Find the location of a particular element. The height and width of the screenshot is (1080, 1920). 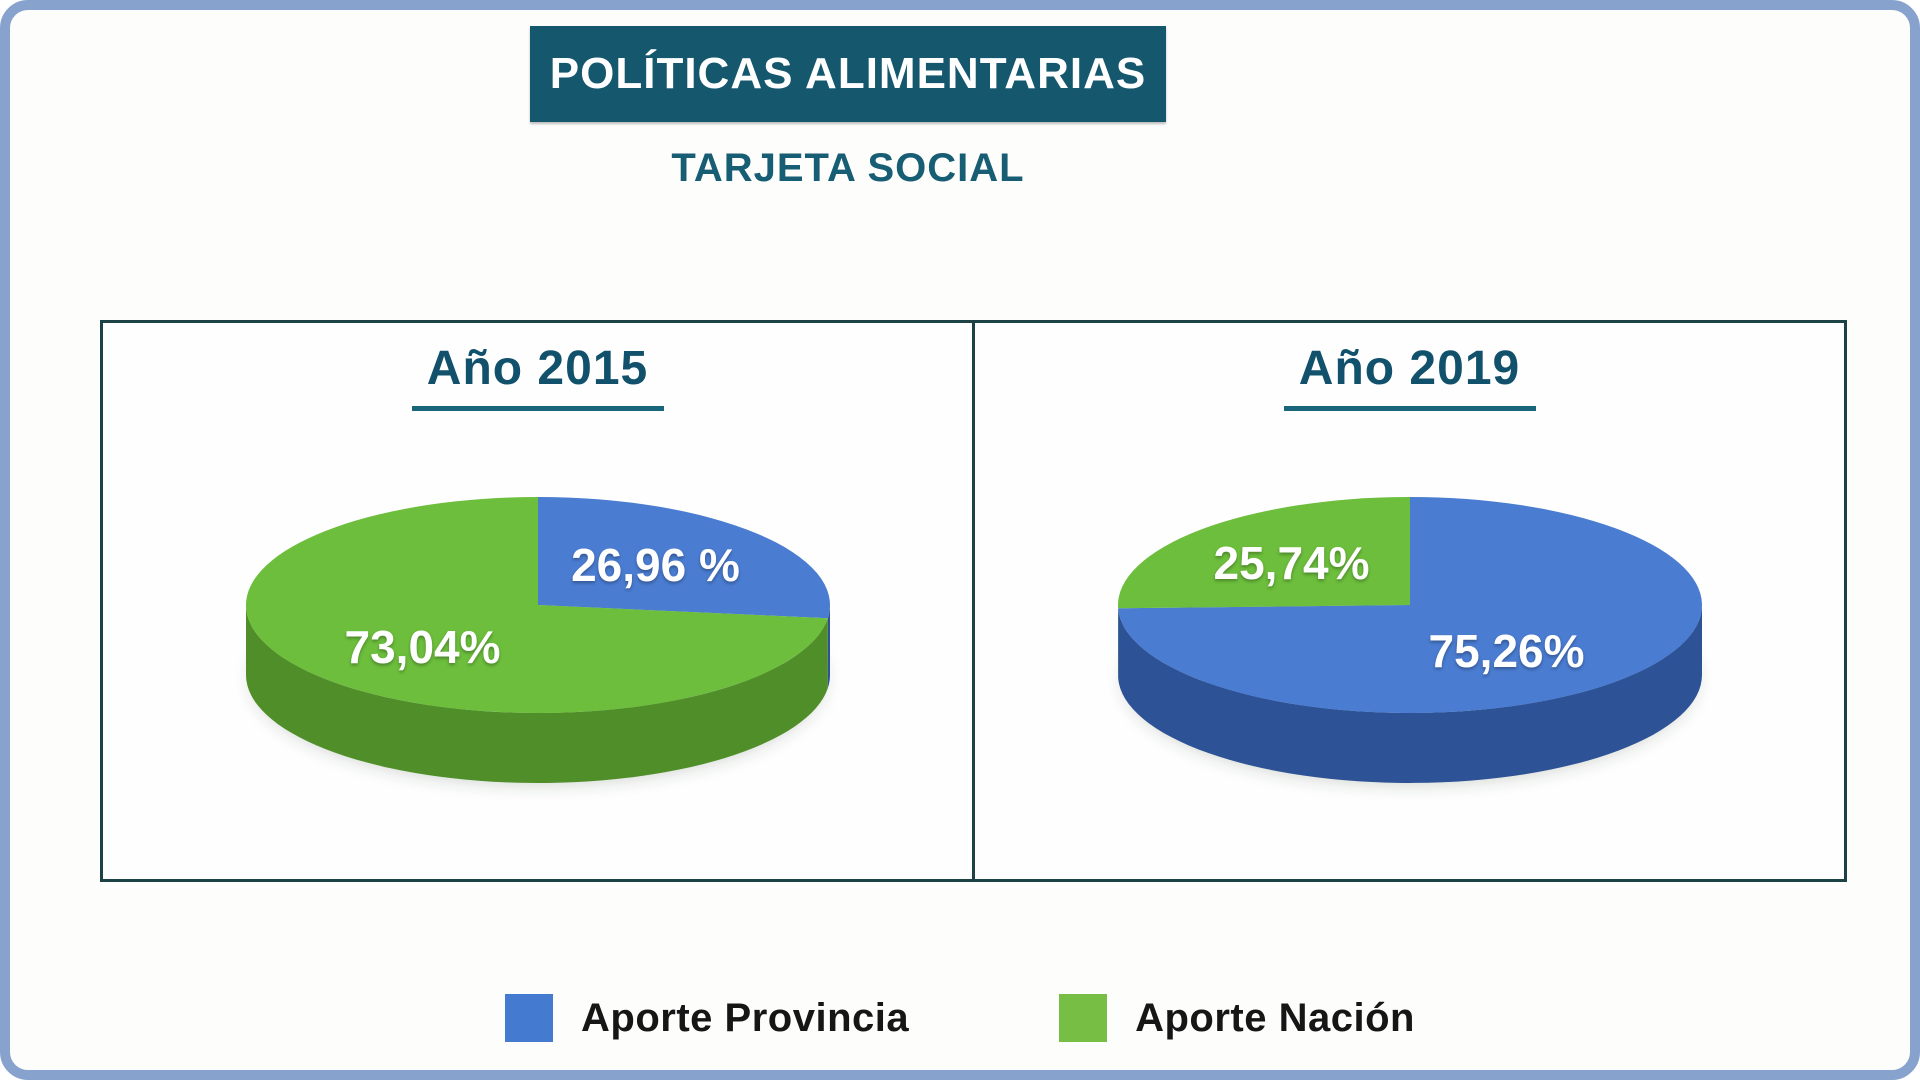

page-subtitle: TARJETA SOCIAL is located at coordinates (848, 168).